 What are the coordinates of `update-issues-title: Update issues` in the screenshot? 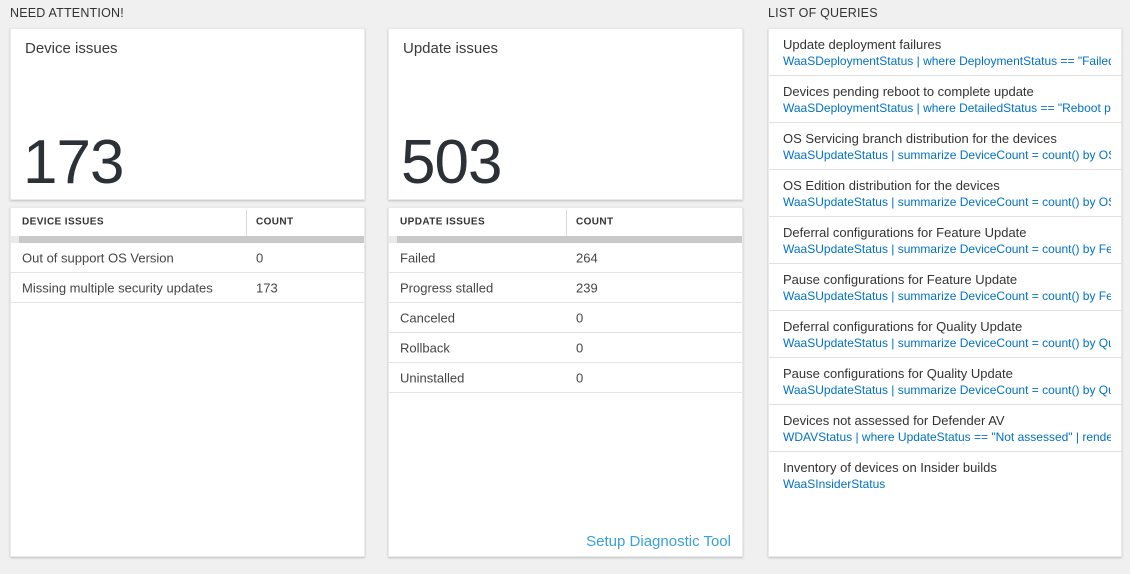 It's located at (451, 48).